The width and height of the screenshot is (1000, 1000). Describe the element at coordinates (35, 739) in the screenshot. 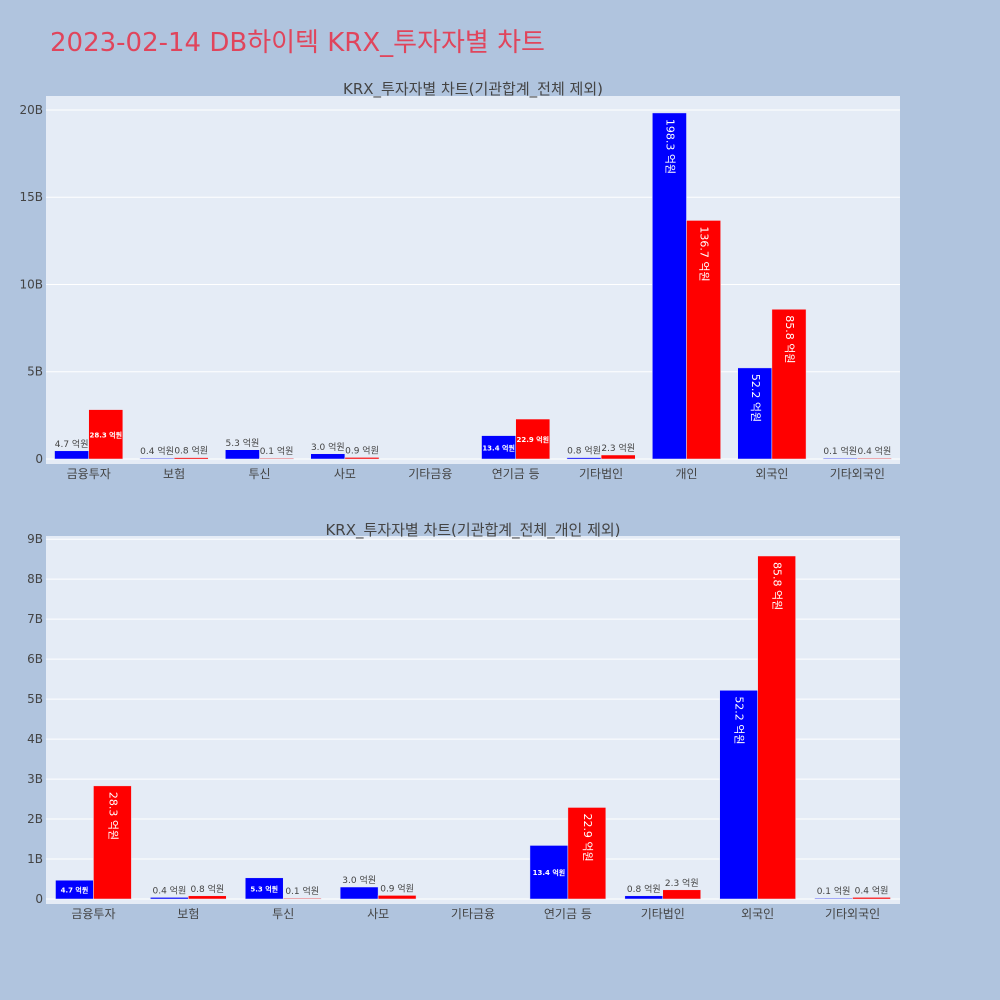

I see `y-tick-label: 4B` at that location.